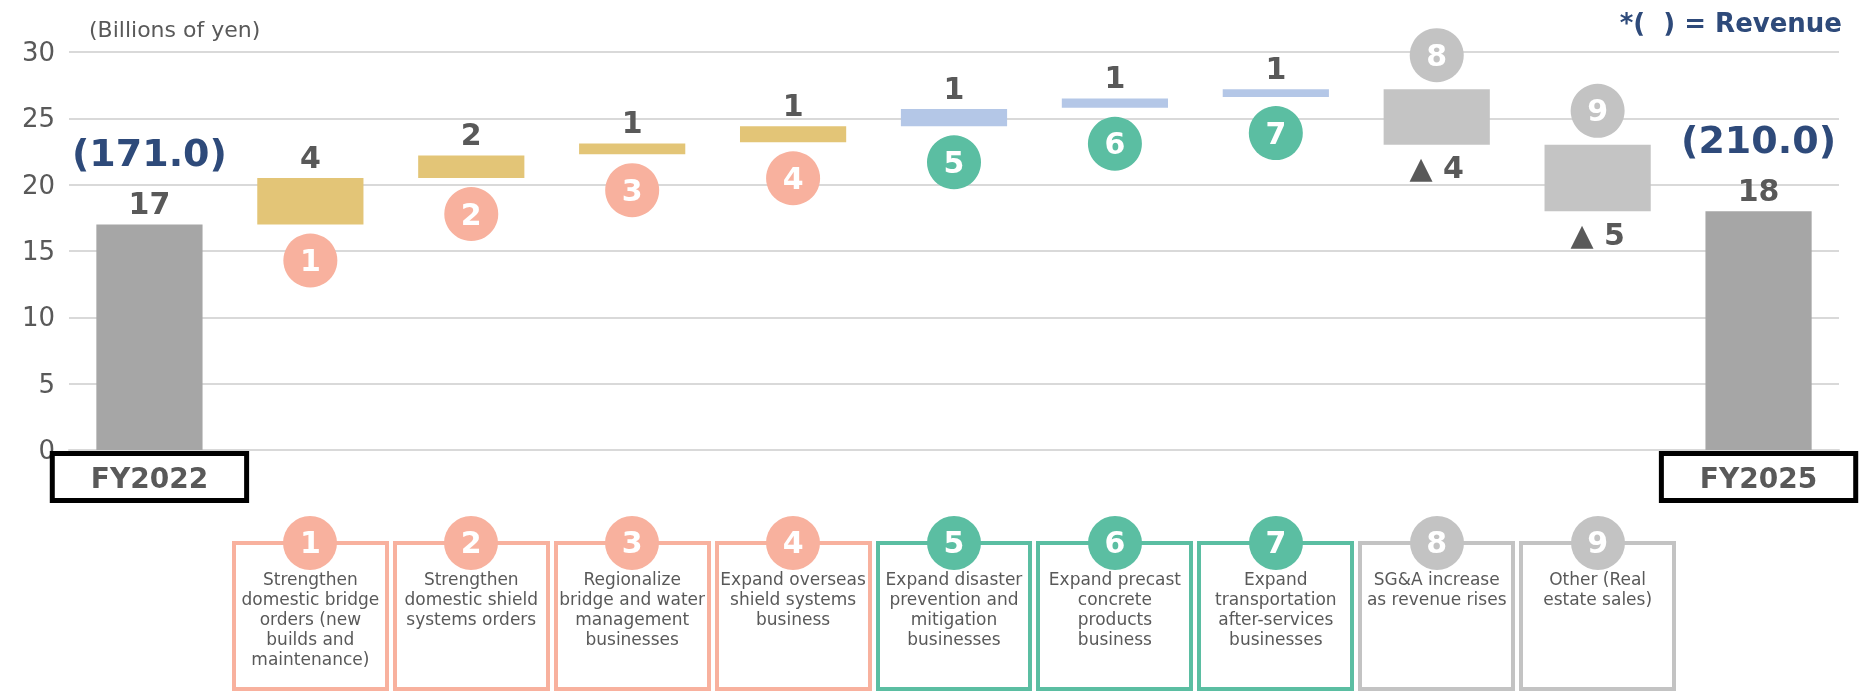 The width and height of the screenshot is (1868, 695). I want to click on data-label: ▲ 4, so click(1436, 168).